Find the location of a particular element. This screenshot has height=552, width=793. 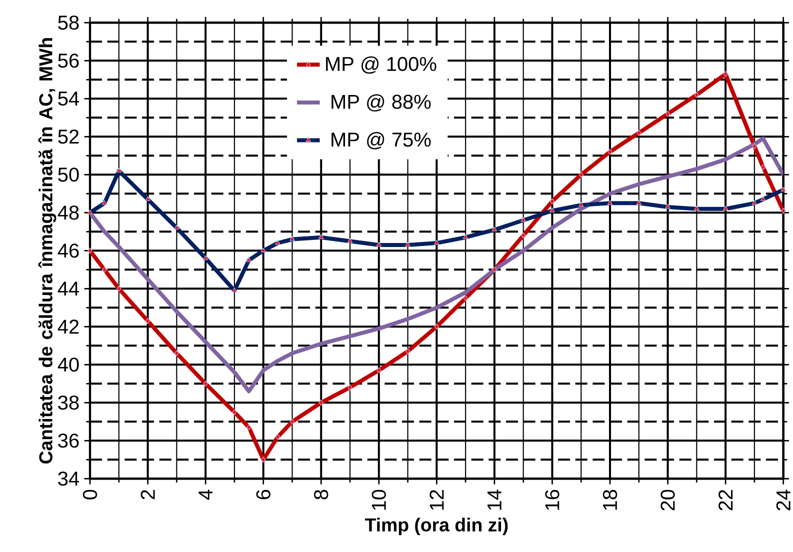

x-tick-label: 12 is located at coordinates (437, 500).